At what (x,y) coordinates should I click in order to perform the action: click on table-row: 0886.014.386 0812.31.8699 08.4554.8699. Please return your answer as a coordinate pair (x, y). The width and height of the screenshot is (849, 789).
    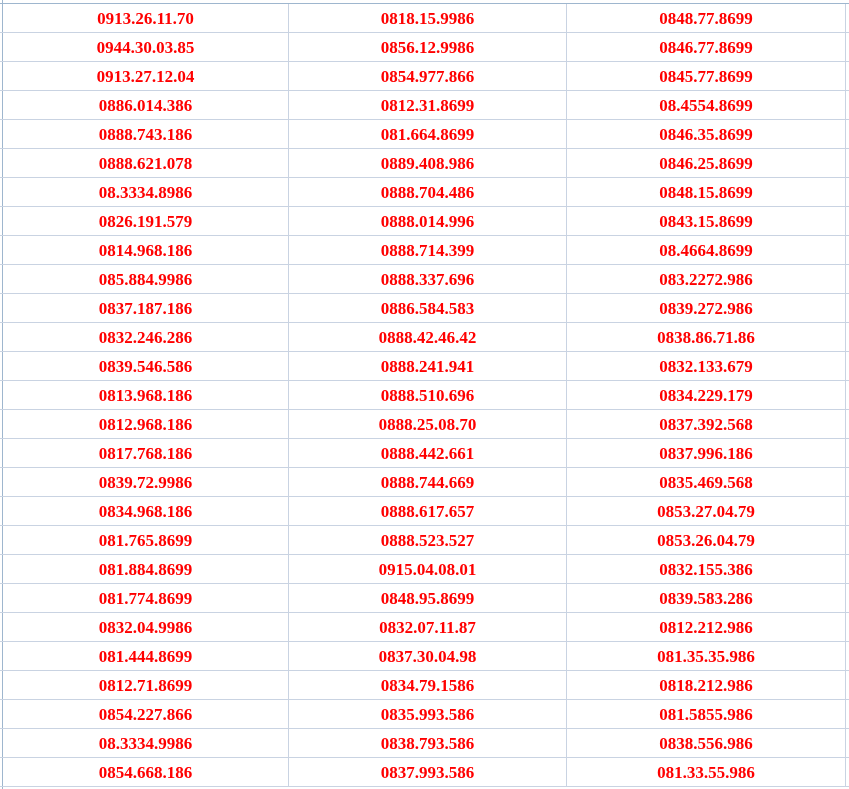
    Looking at the image, I should click on (424, 105).